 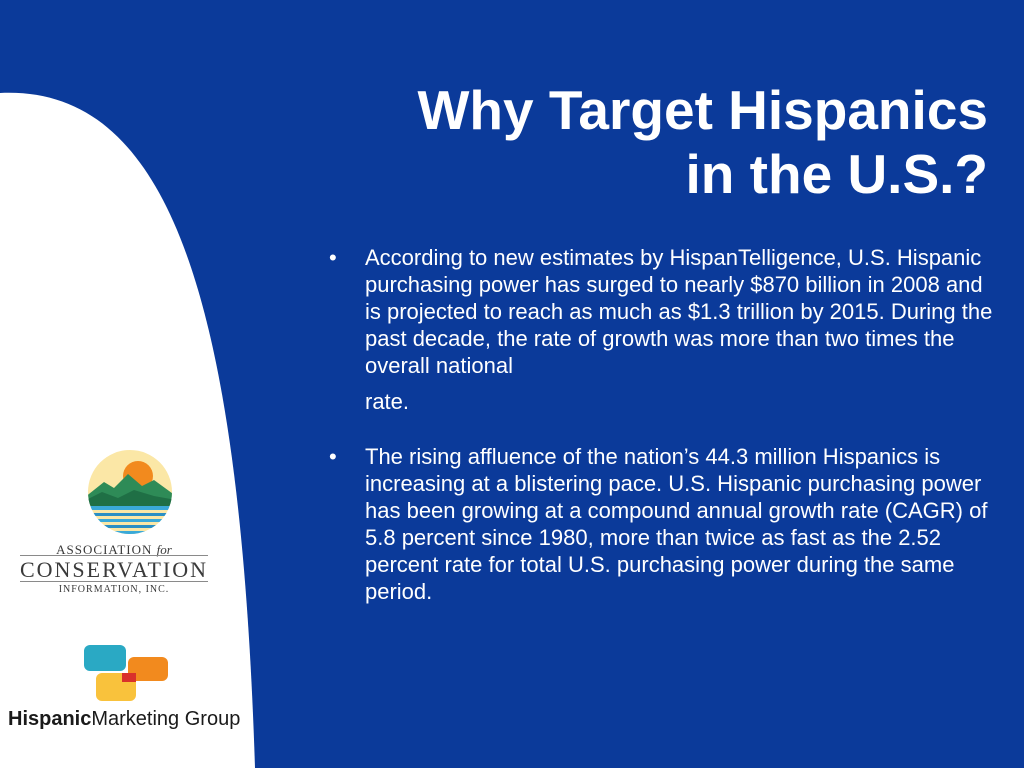 I want to click on aci-word-association: ASSOCIATION, so click(x=104, y=549).